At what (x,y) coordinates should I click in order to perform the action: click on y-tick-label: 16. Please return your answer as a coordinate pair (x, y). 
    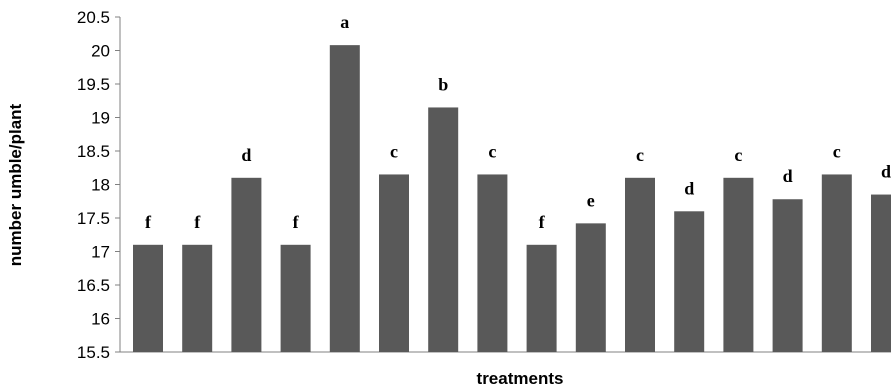
    Looking at the image, I should click on (100, 319).